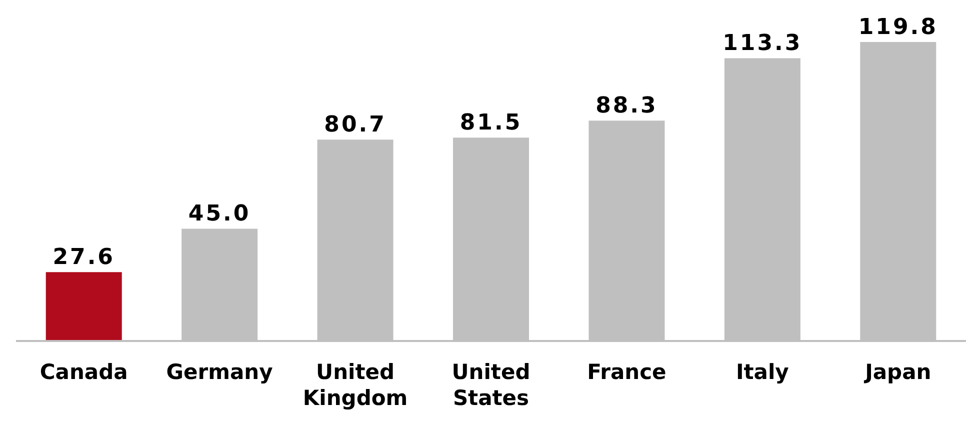 This screenshot has height=426, width=972. Describe the element at coordinates (898, 27) in the screenshot. I see `data-label: 119.8` at that location.